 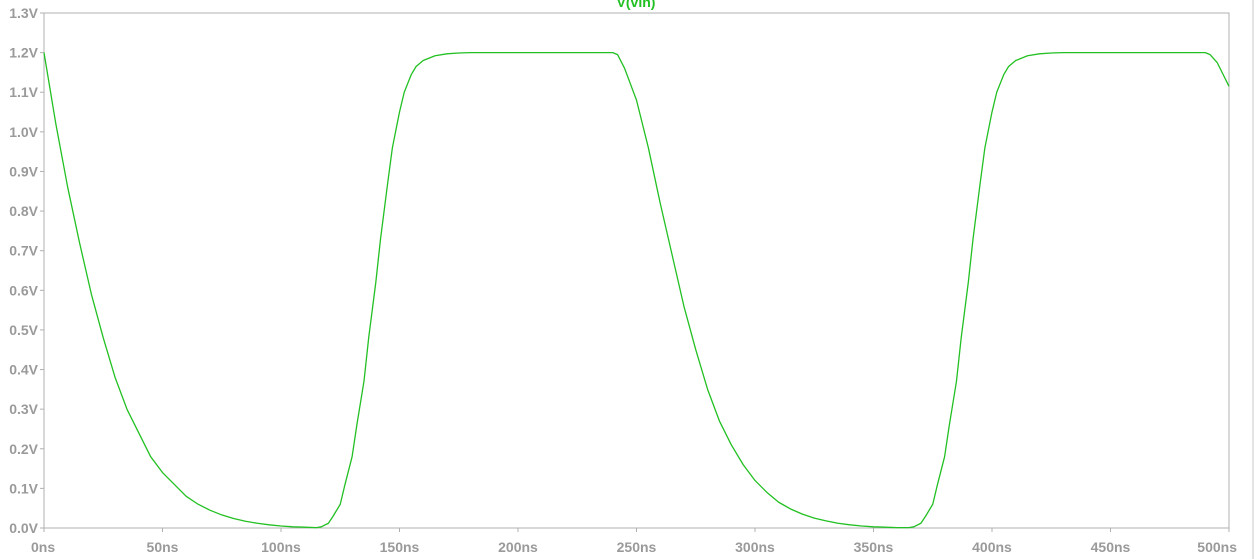 I want to click on x-tick-label: 150ns, so click(x=400, y=547).